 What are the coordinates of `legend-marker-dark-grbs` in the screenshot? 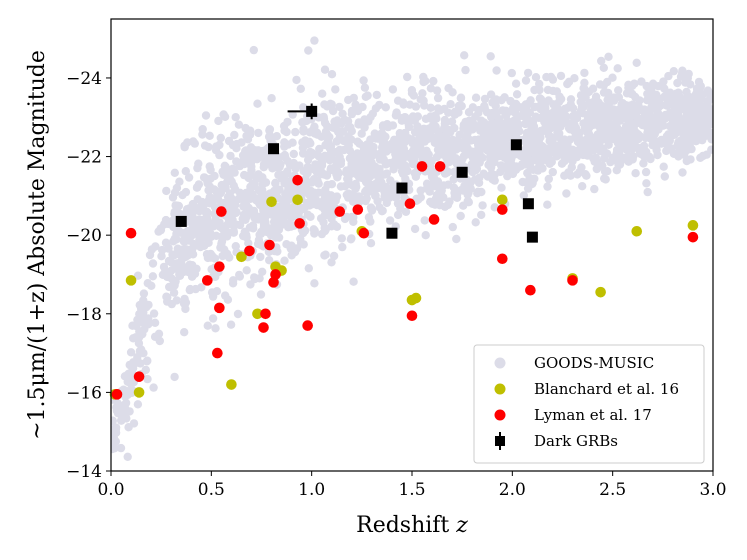 It's located at (500, 441).